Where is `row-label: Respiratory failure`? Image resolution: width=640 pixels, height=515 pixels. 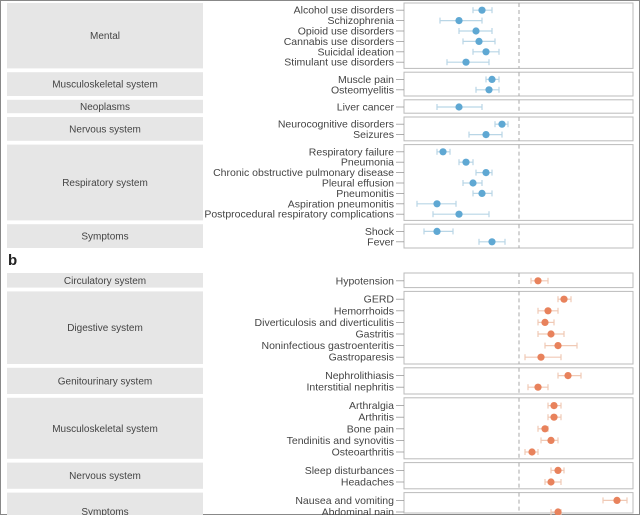 row-label: Respiratory failure is located at coordinates (351, 152).